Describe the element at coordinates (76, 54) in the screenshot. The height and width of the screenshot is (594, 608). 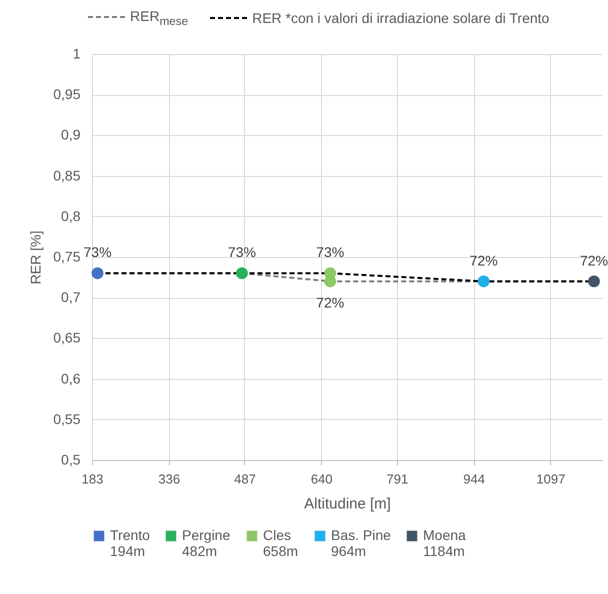
I see `y-tick-label: 1` at that location.